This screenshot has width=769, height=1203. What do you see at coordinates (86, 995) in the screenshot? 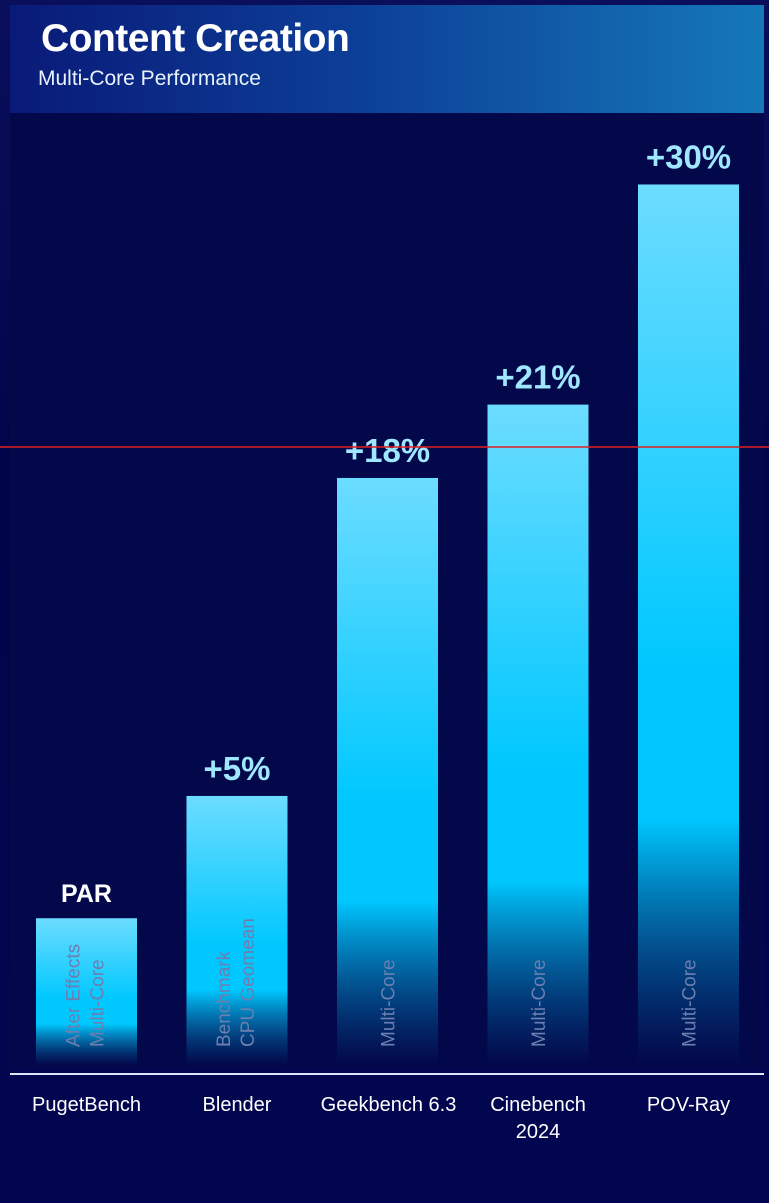
I see `bar-sublabel-1: After Effects Multi-Core` at bounding box center [86, 995].